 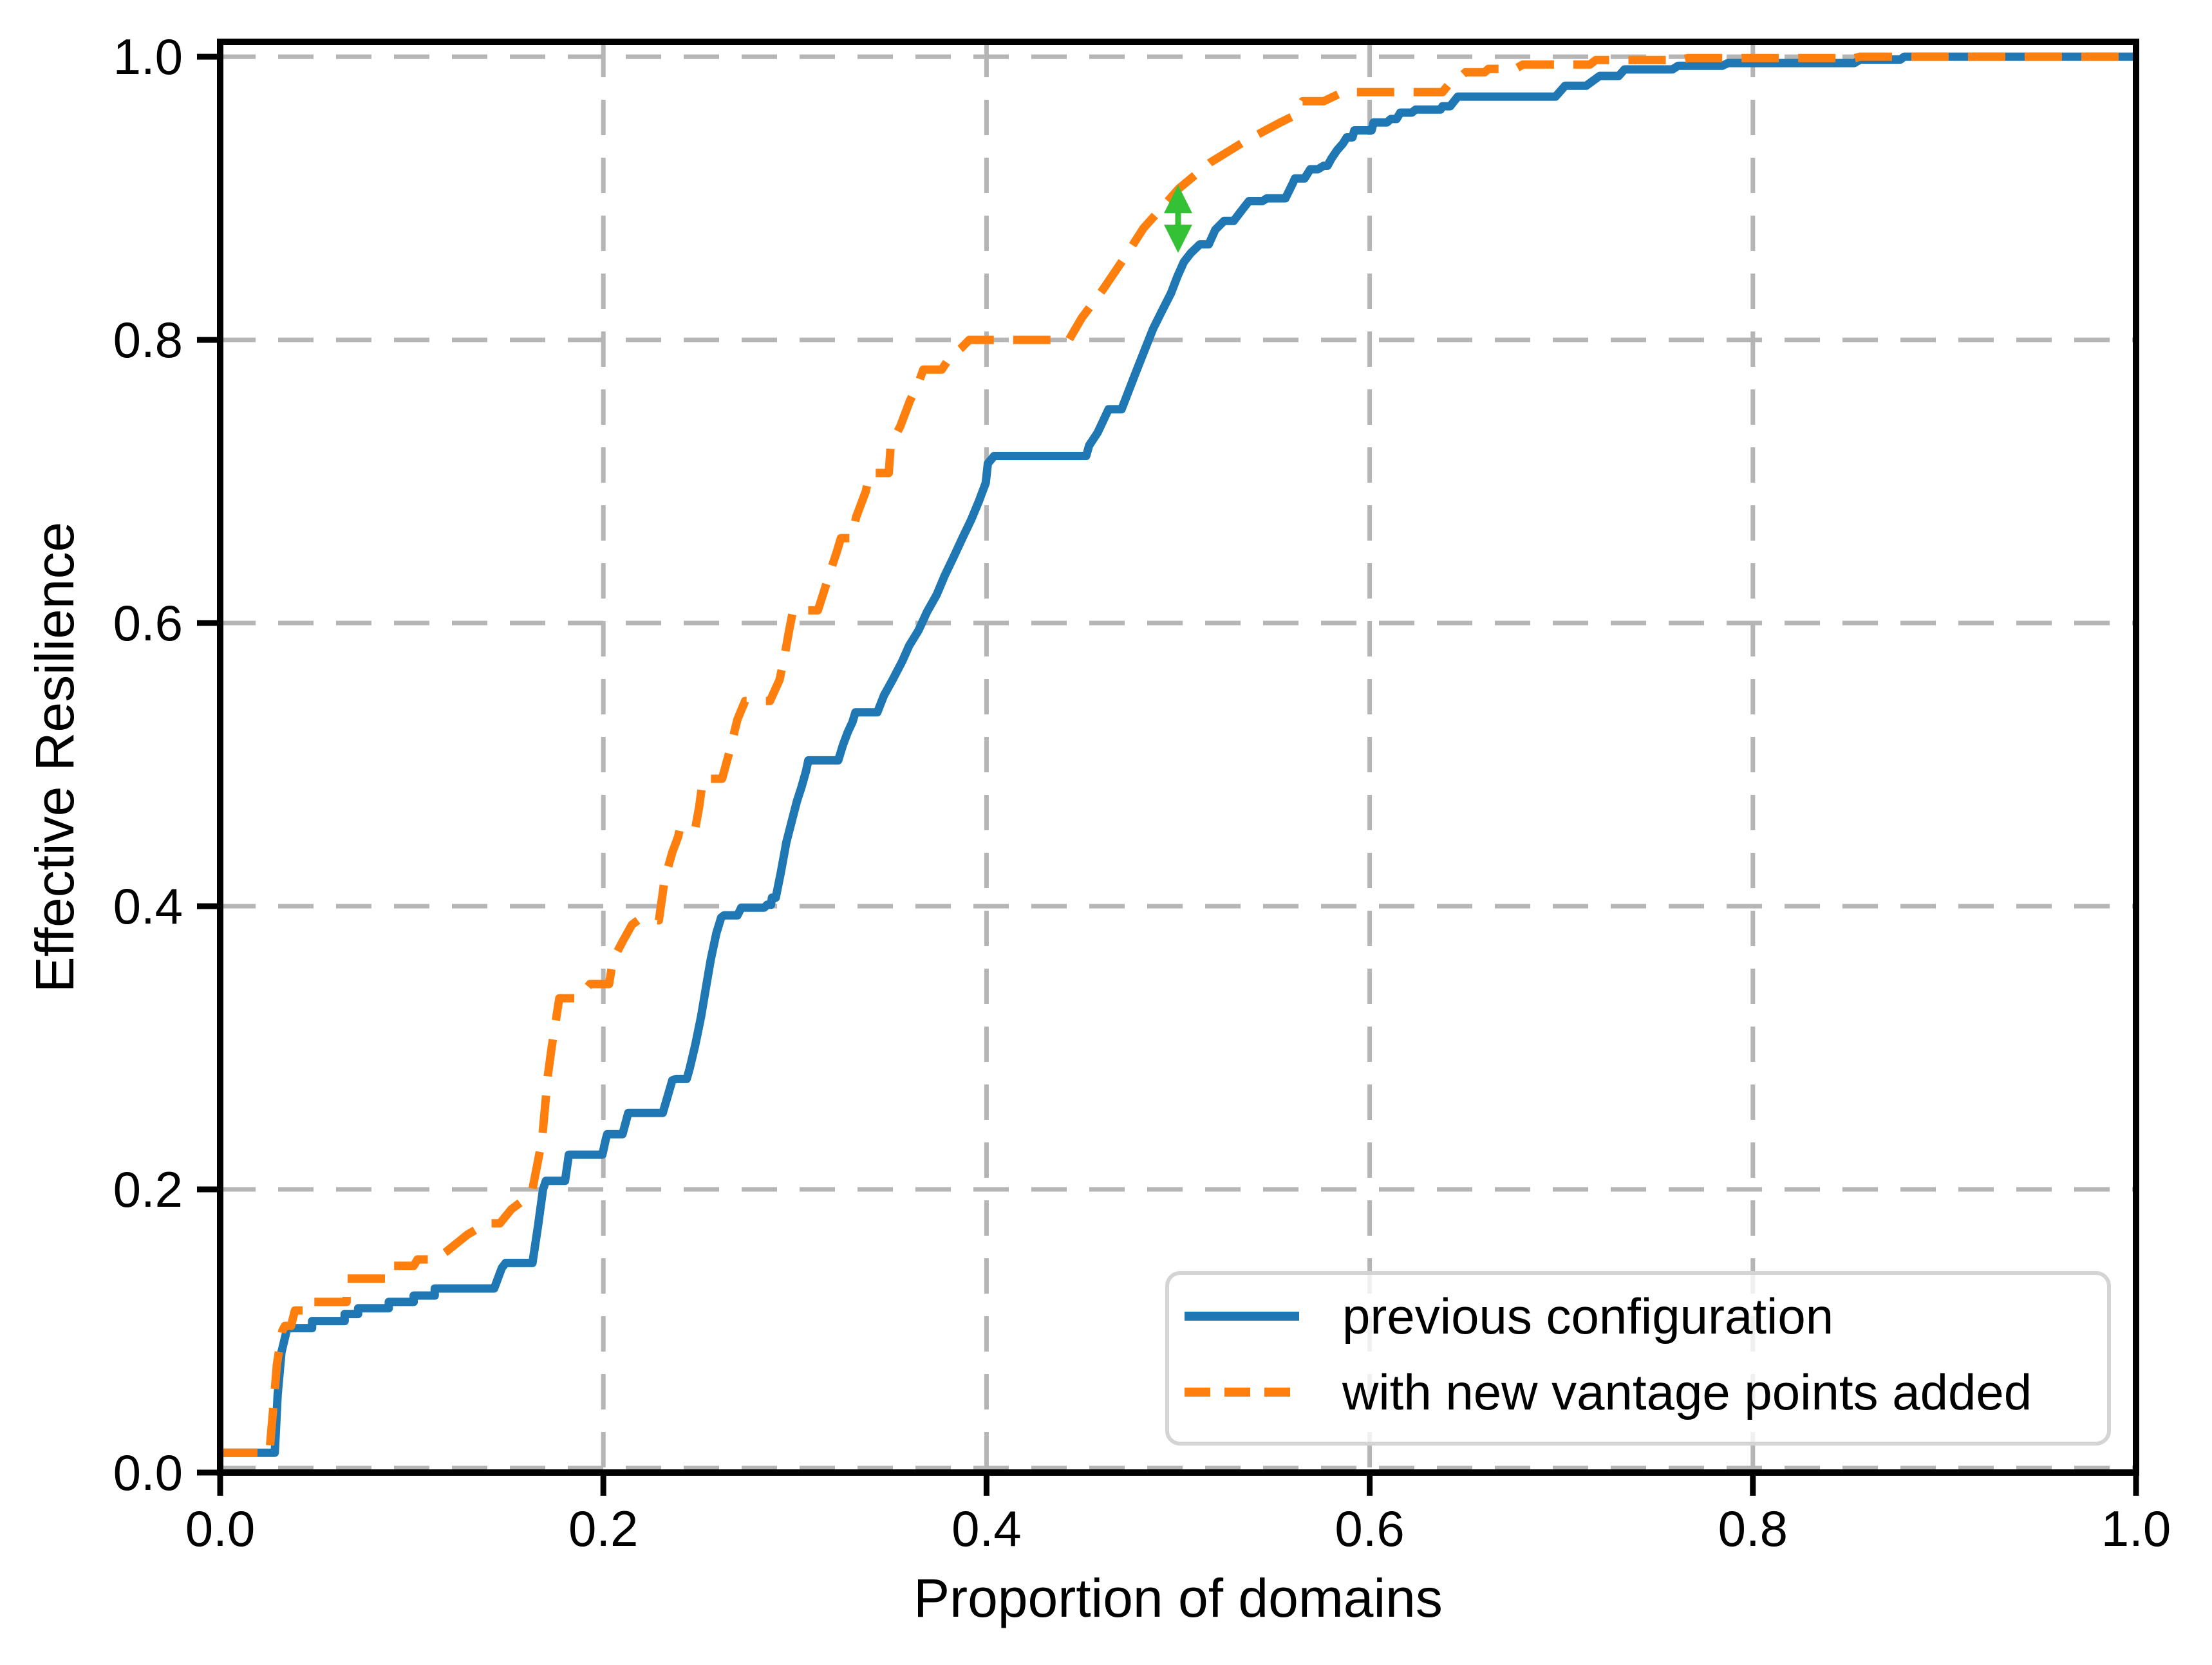 I want to click on improvement-arrow-head-up, so click(x=1178, y=199).